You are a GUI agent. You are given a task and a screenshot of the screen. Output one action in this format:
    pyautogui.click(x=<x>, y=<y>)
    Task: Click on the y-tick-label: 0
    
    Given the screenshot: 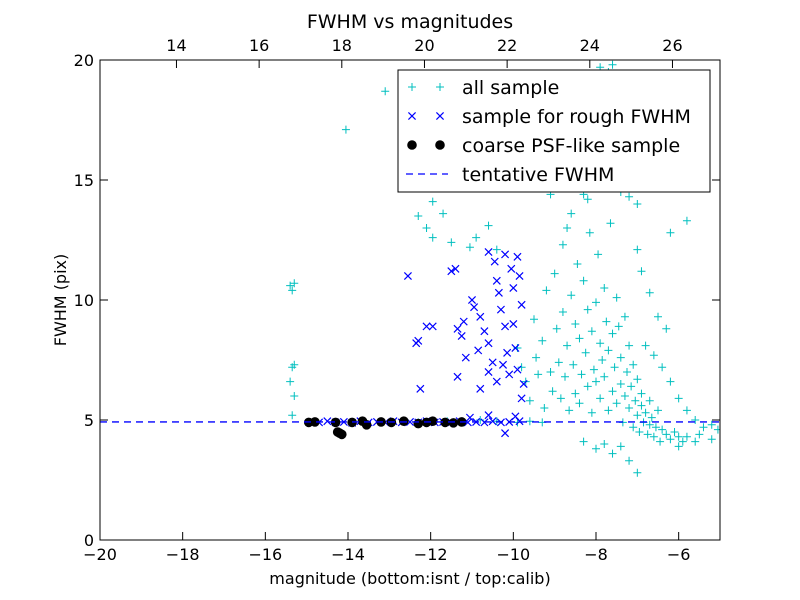 What is the action you would take?
    pyautogui.click(x=89, y=540)
    